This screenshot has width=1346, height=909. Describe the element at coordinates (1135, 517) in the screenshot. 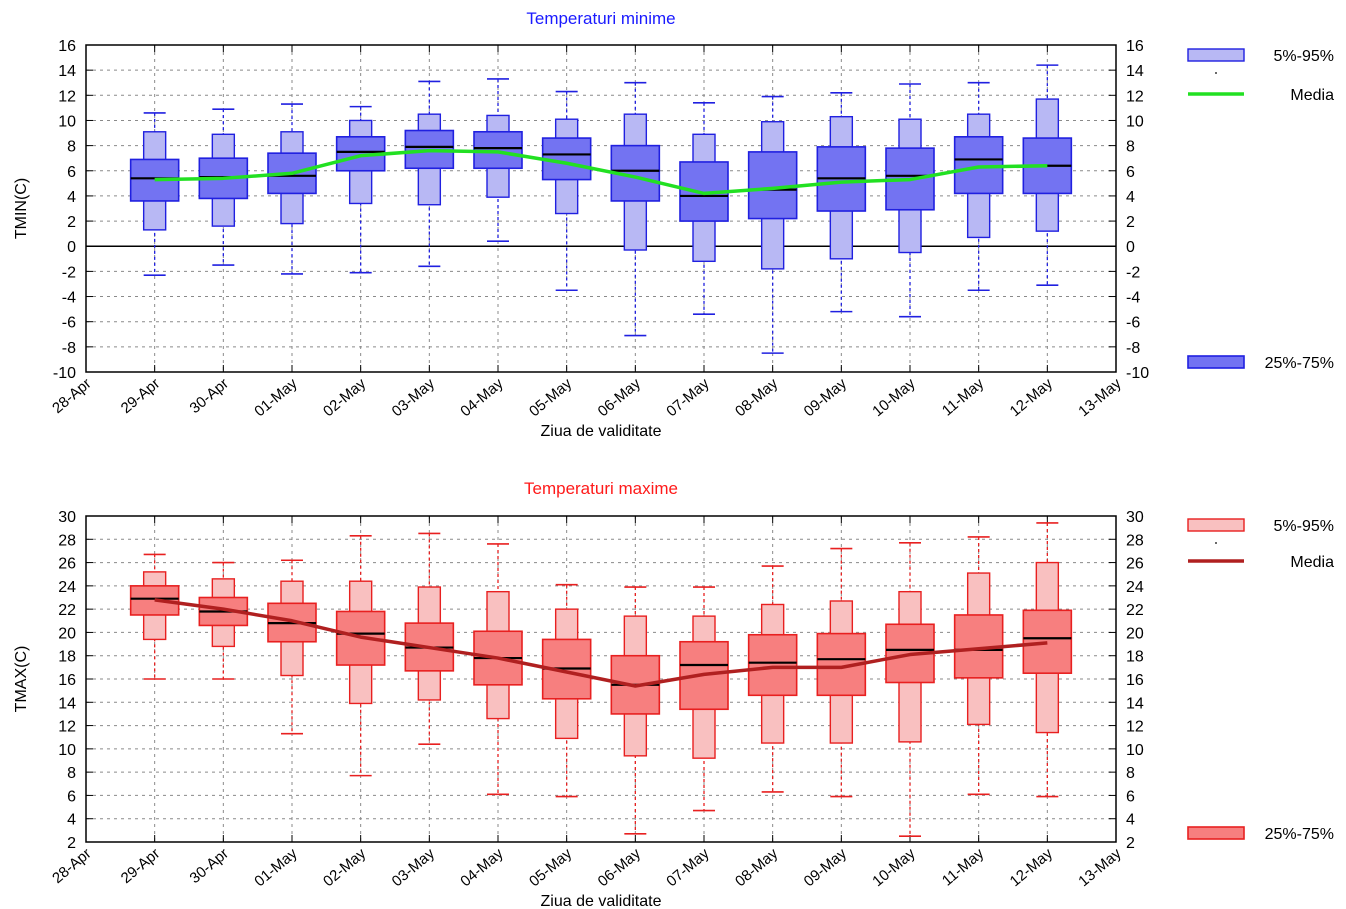

I see `y-tick-label-right: 30` at that location.